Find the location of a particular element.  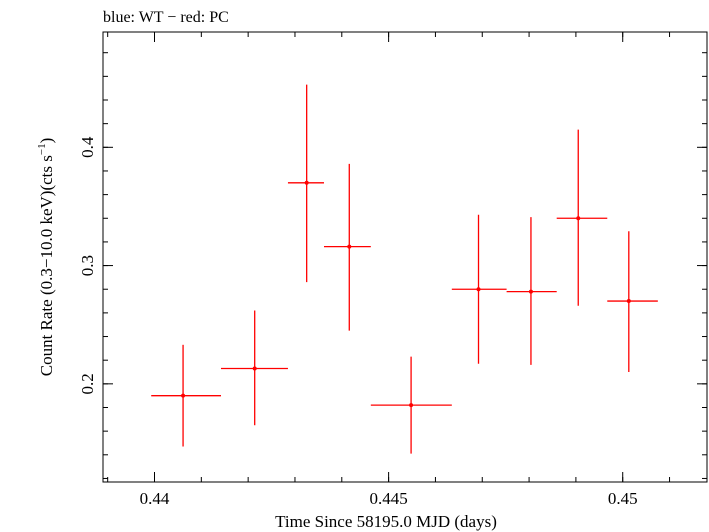

y-axis-label: Count Rate (0.3−10.0 keV)(cts s−1) is located at coordinates (46, 257).